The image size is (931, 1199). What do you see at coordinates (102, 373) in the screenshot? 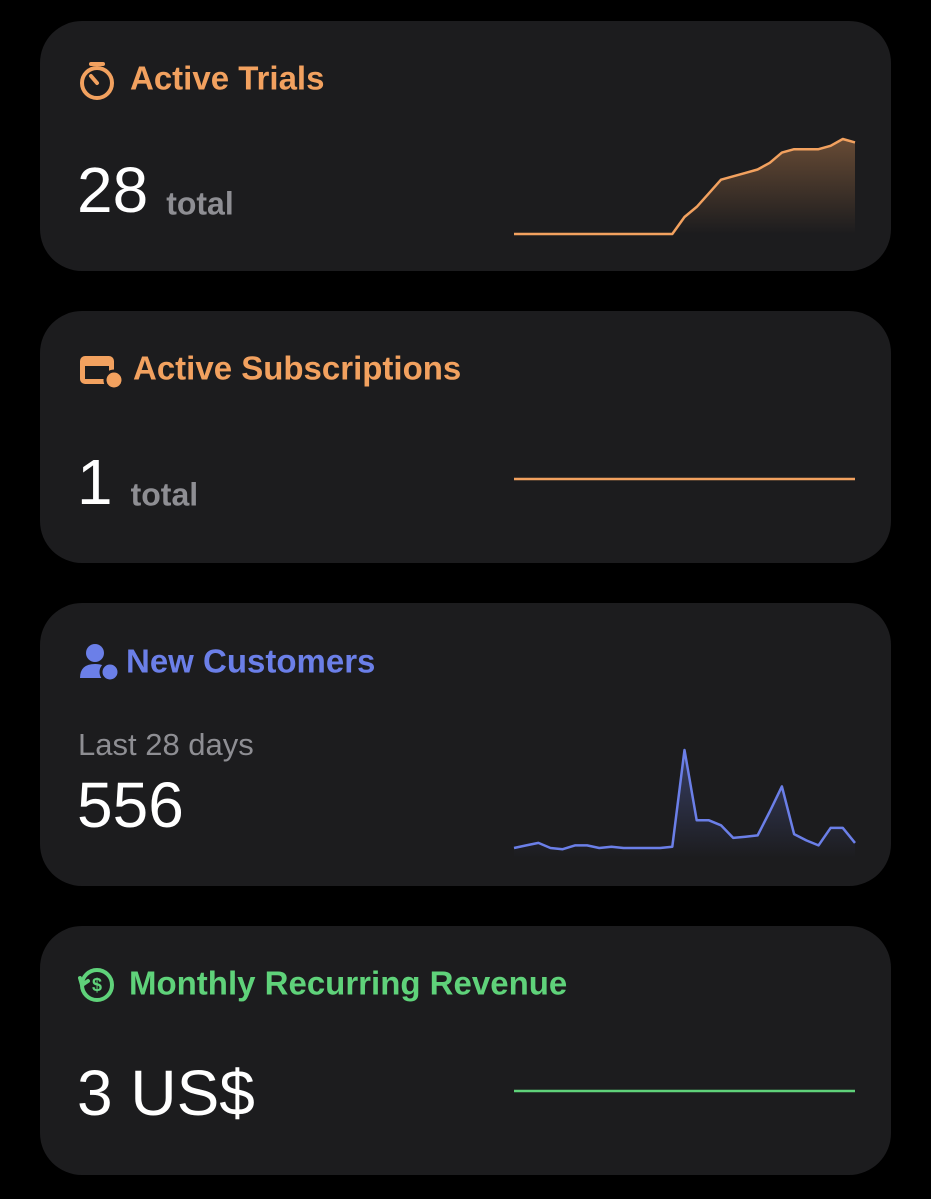
I see `calendar-icon` at bounding box center [102, 373].